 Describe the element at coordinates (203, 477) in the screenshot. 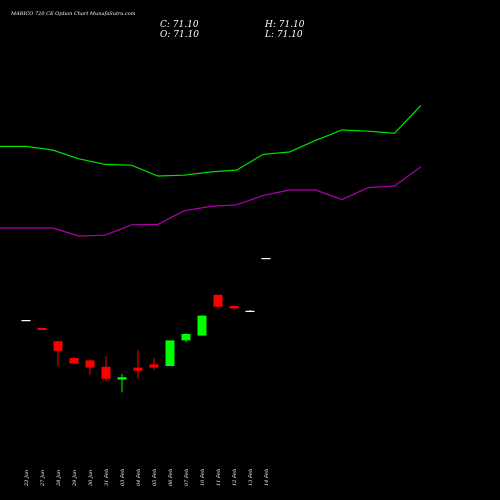

I see `x-tick-label: 10 Feb` at that location.